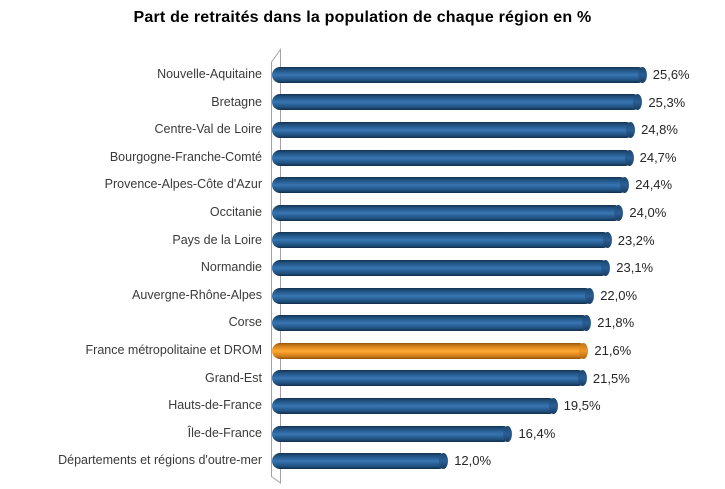 This screenshot has height=489, width=725. I want to click on chart-row: Hauts-de-France 19,5%, so click(362, 406).